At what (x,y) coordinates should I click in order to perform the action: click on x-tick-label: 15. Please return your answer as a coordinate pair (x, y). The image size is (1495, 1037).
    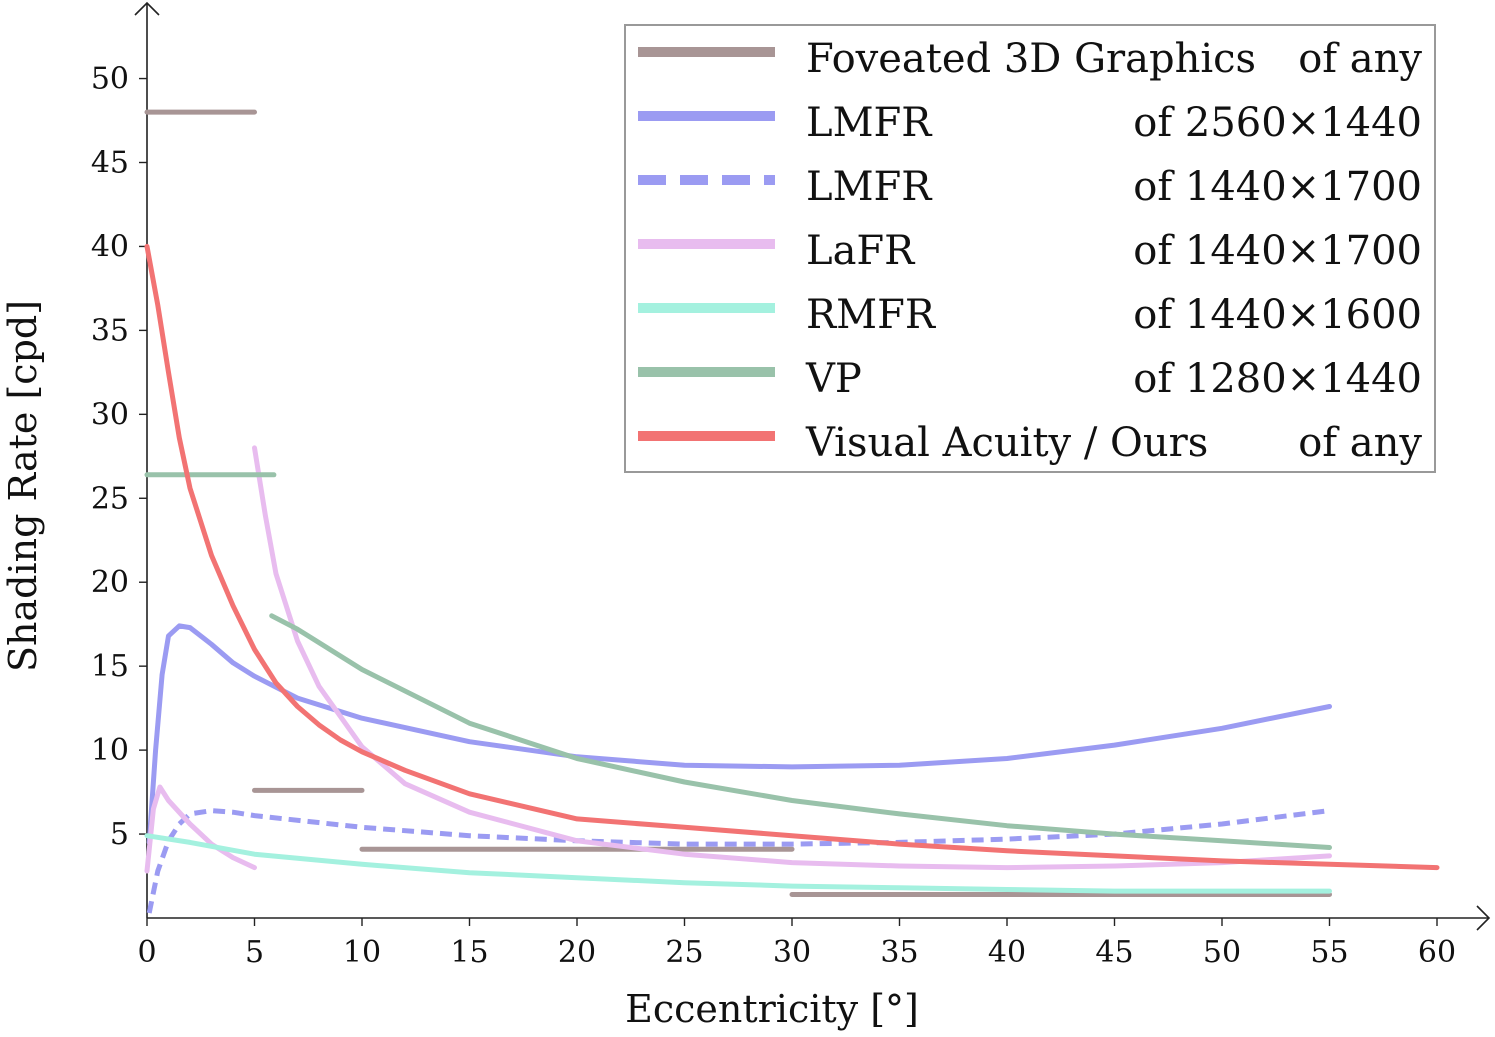
    Looking at the image, I should click on (469, 952).